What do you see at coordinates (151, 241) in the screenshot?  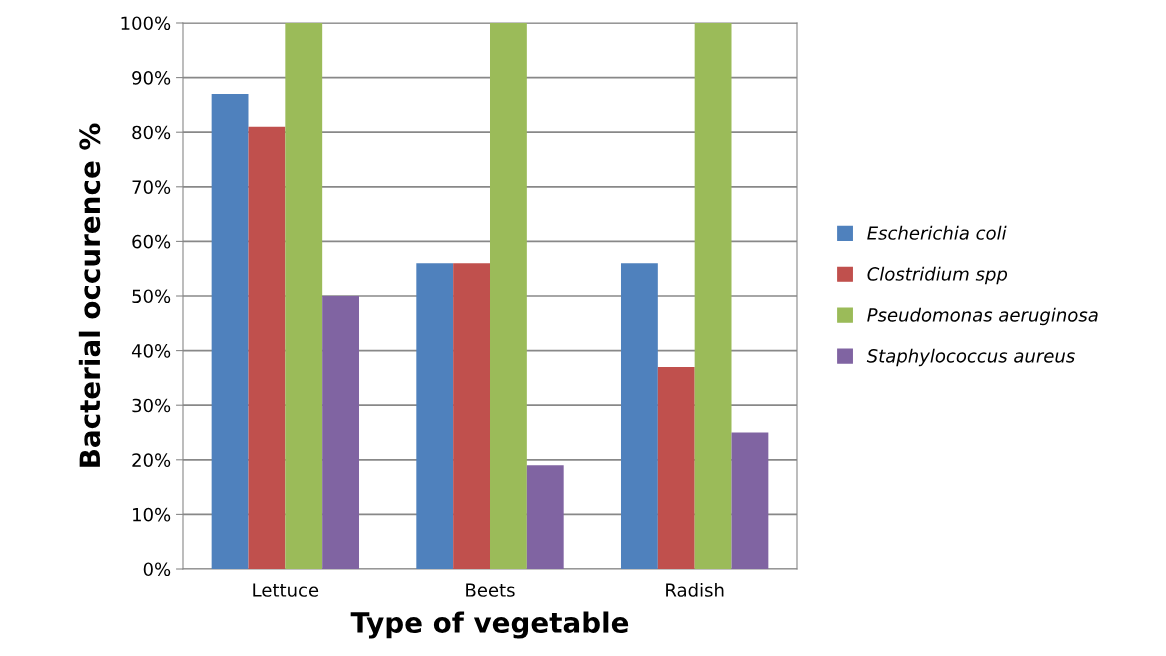 I see `y-tick-label: 60%` at bounding box center [151, 241].